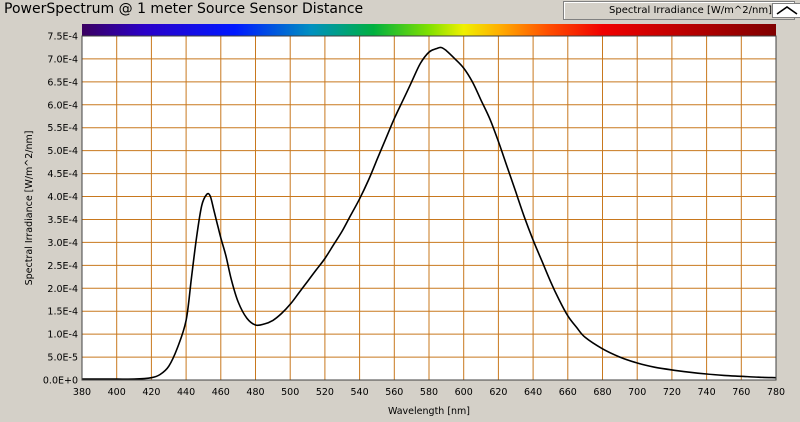 This screenshot has height=422, width=800. I want to click on x-tick-label: 660, so click(568, 392).